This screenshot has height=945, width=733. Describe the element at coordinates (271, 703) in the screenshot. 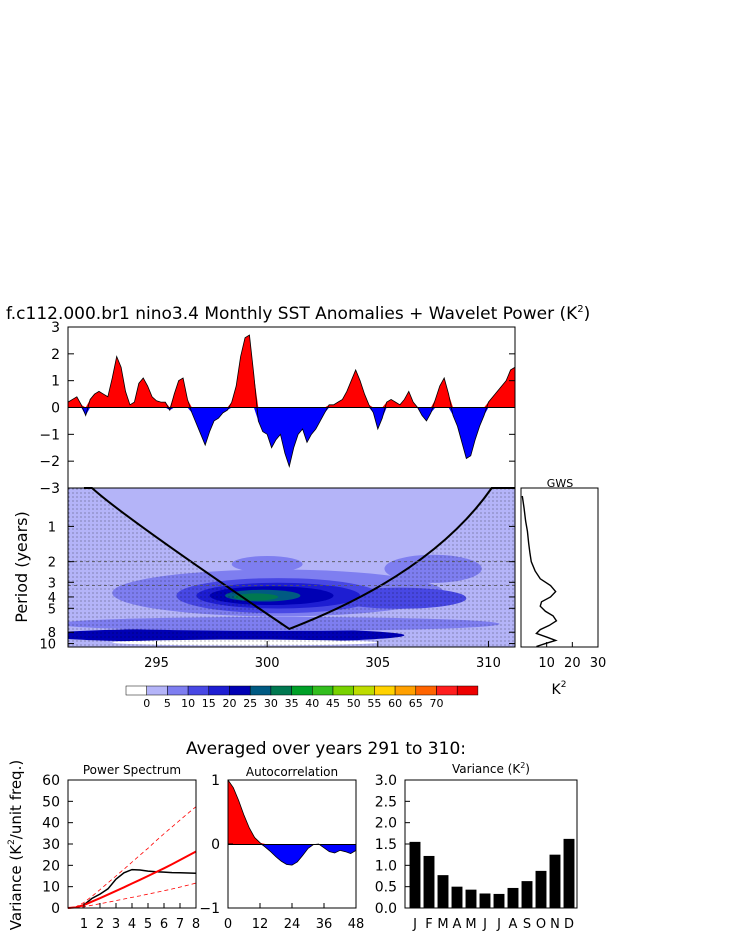

I see `colorbar-label: 30` at that location.